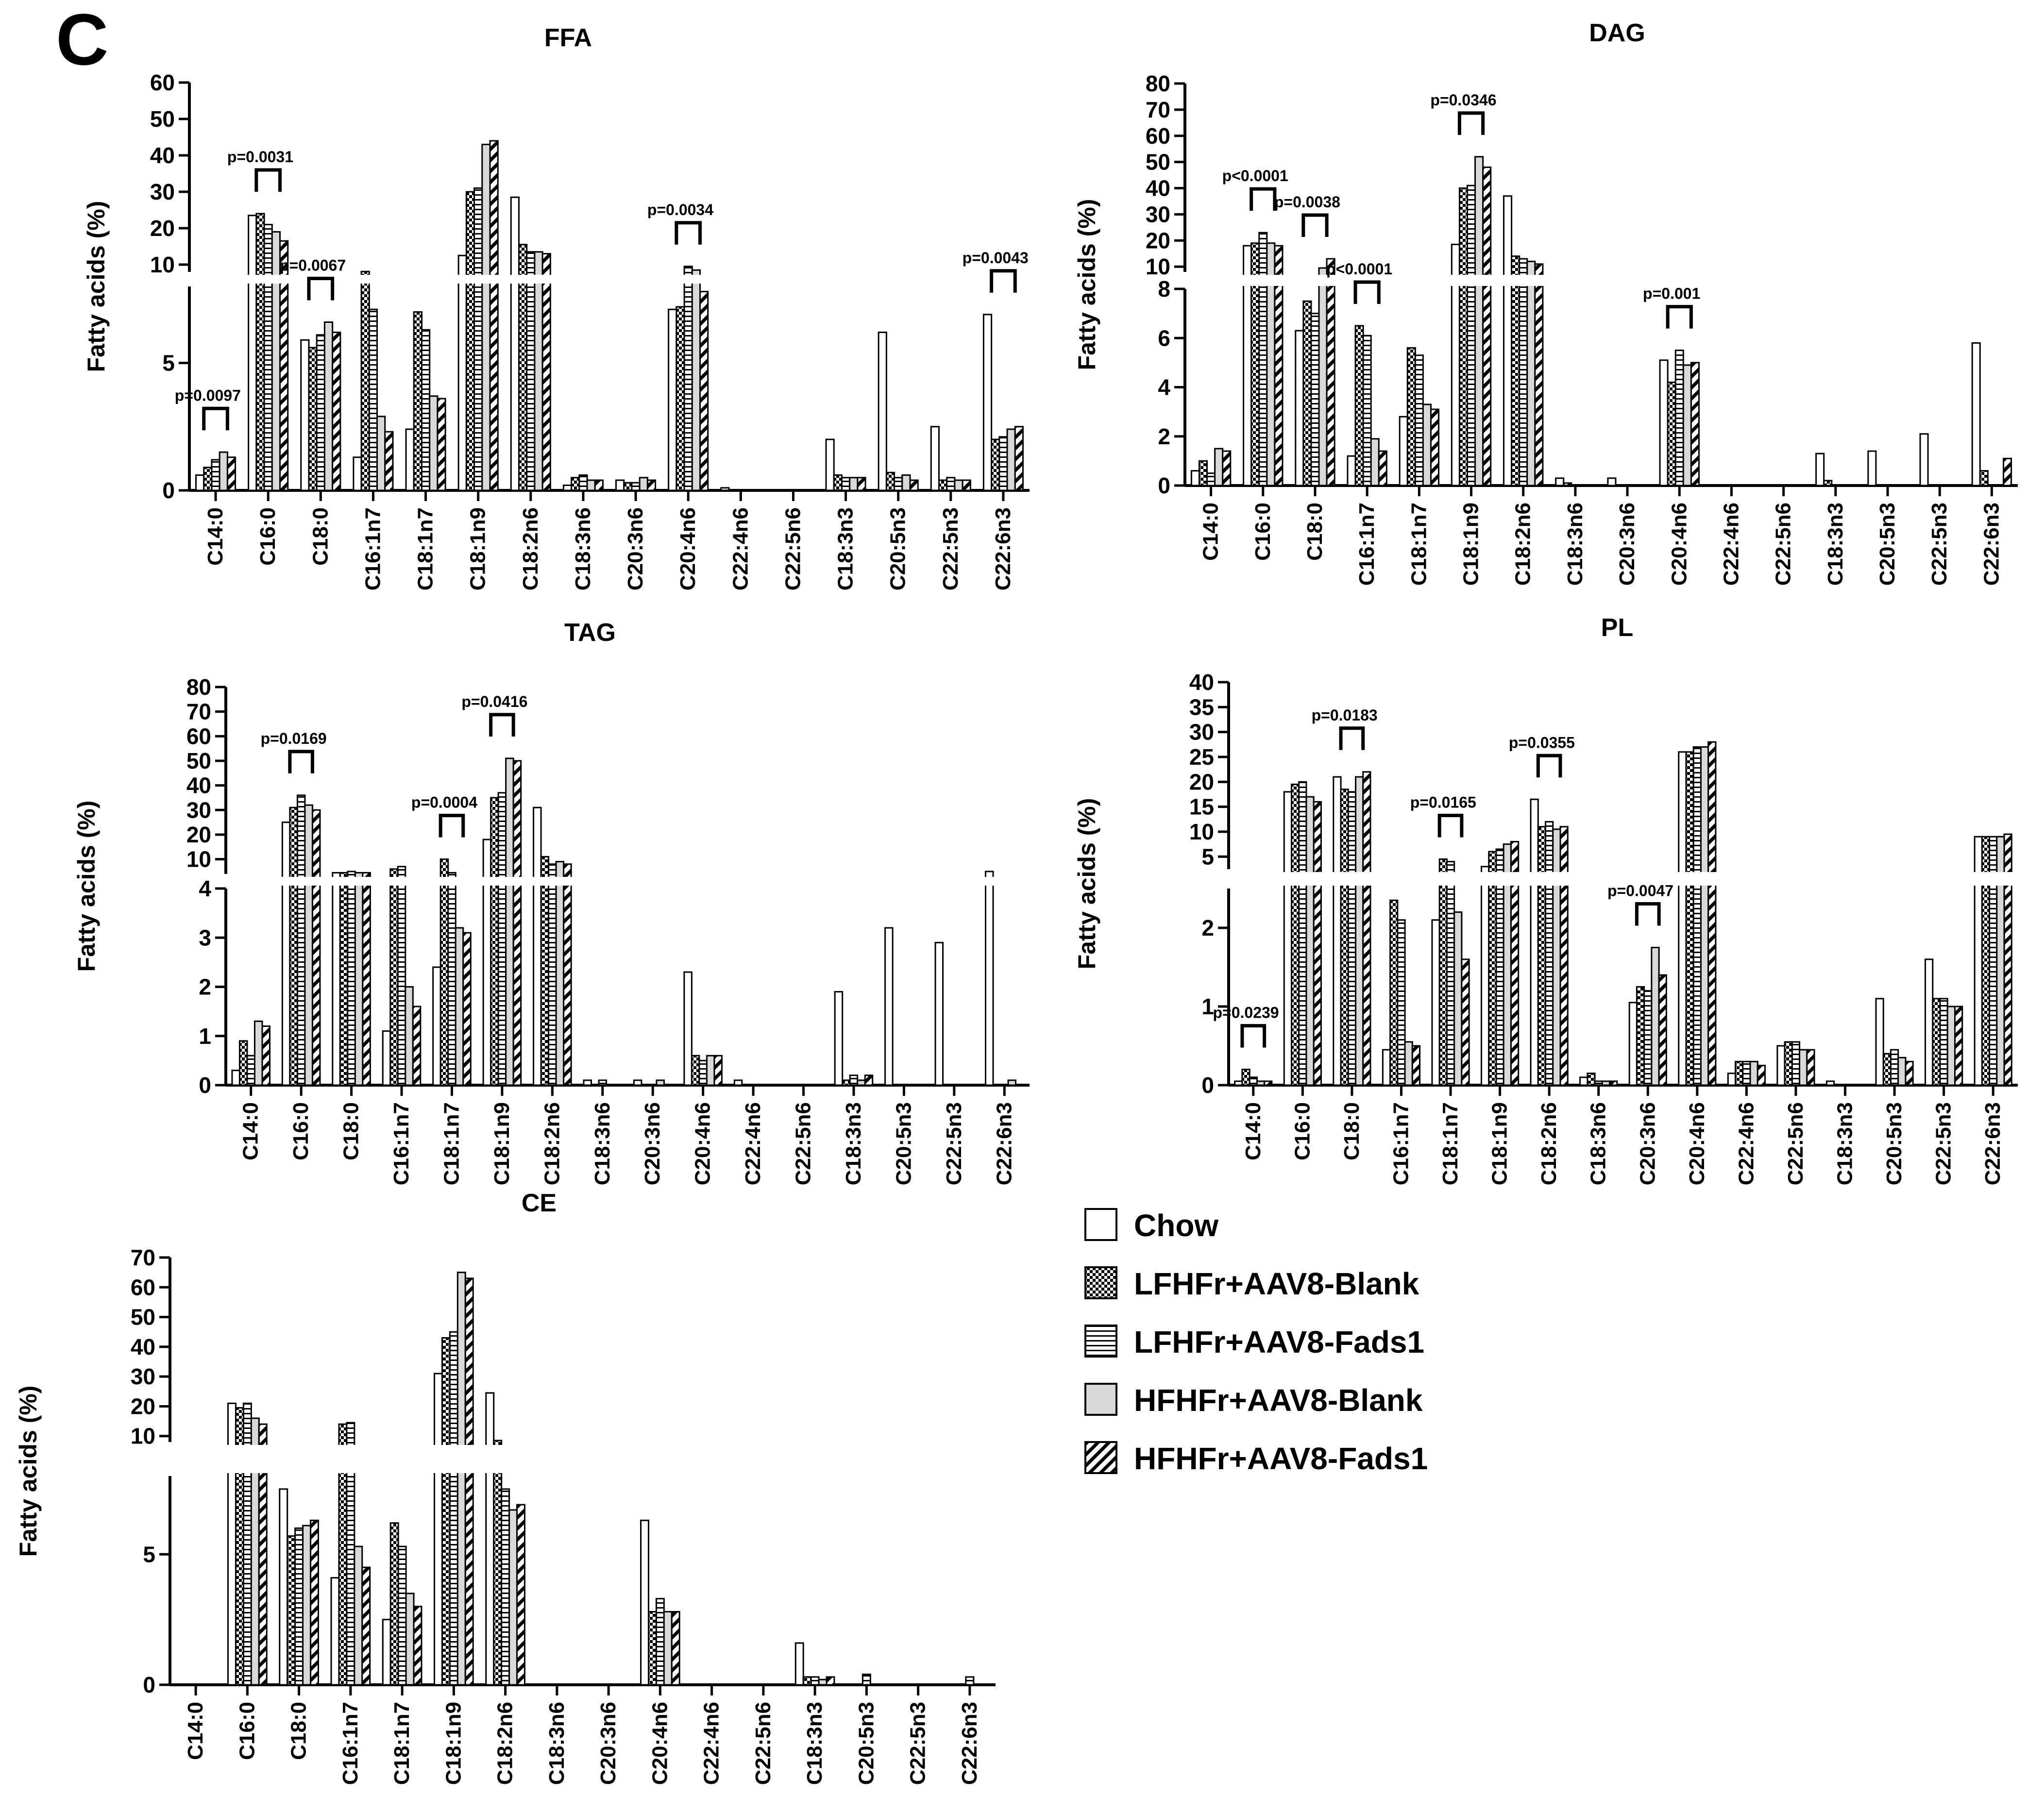 The image size is (2044, 1795). Describe the element at coordinates (1606, 1083) in the screenshot. I see `bar-c18-3n6-s3` at that location.